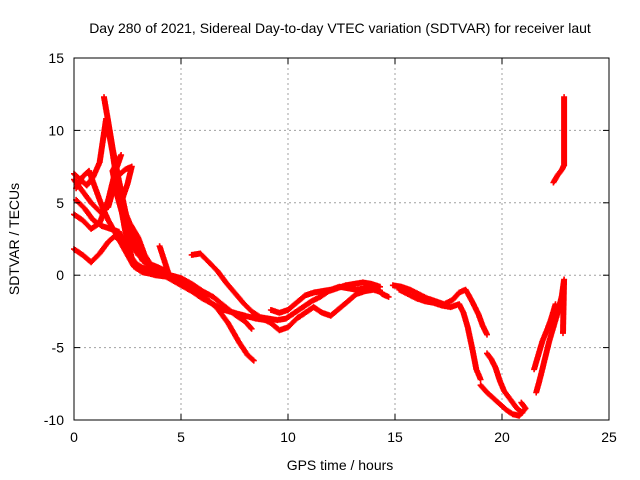  What do you see at coordinates (288, 437) in the screenshot?
I see `x-tick-label: 10` at bounding box center [288, 437].